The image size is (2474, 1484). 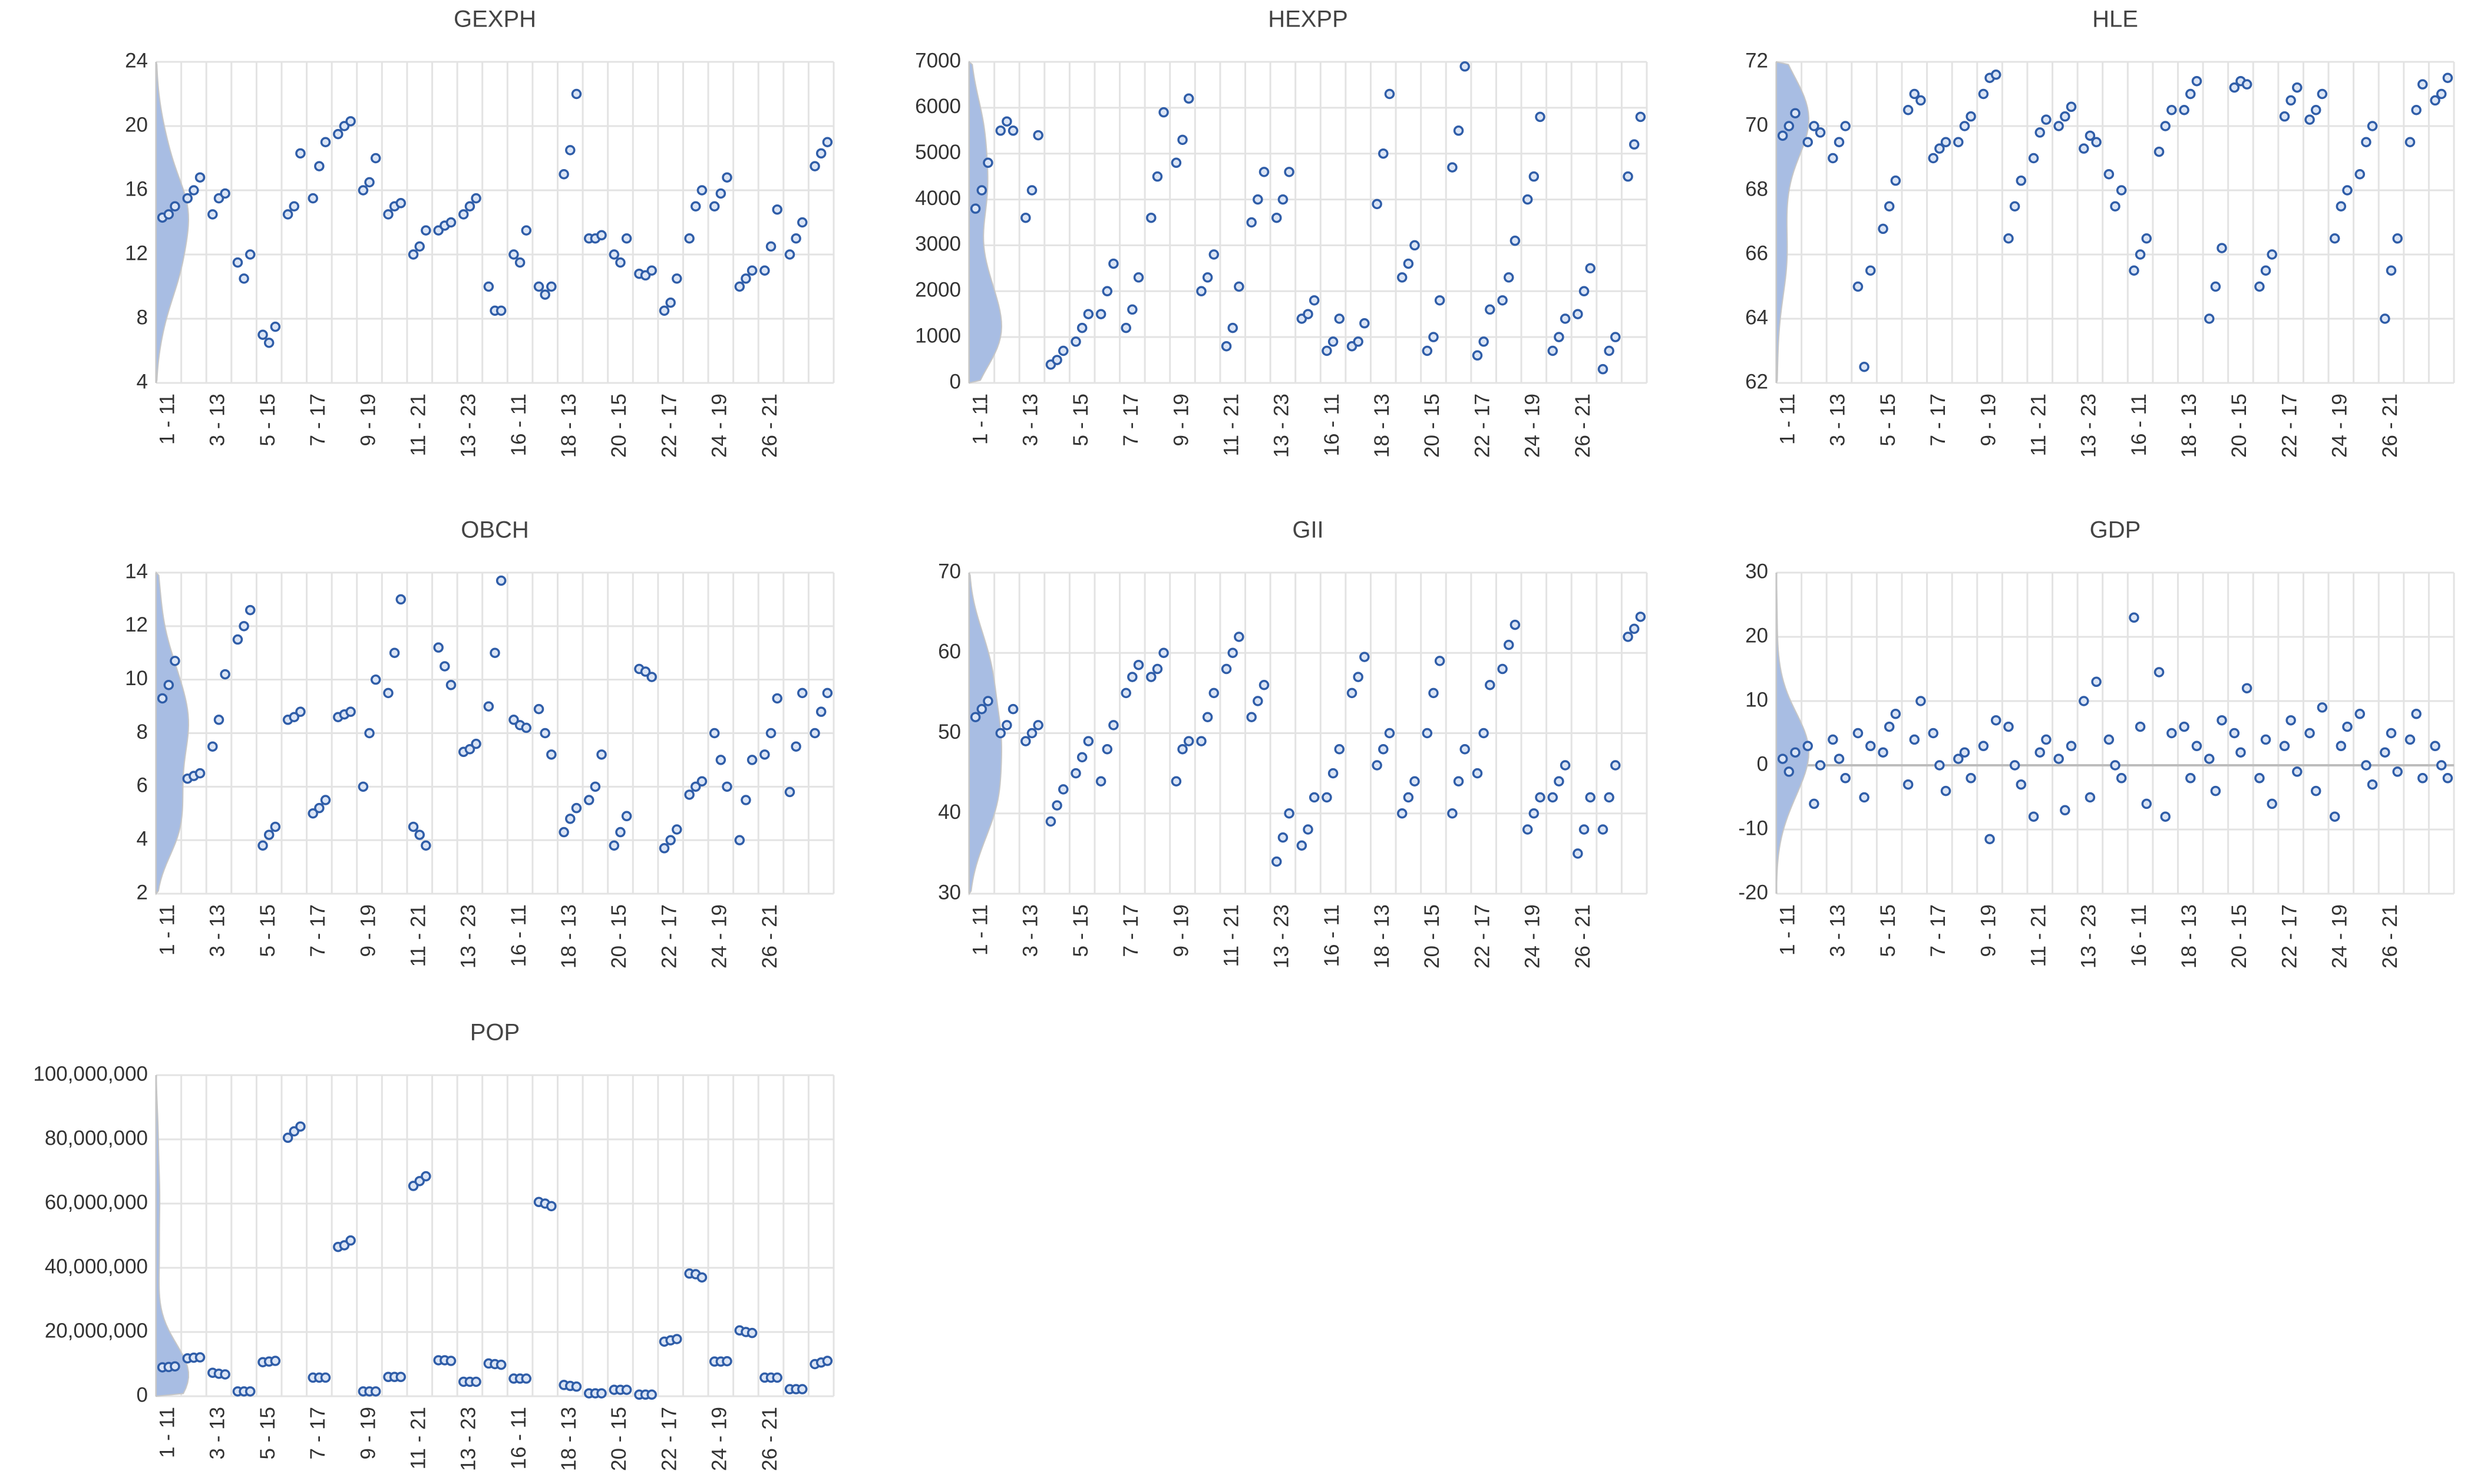 I want to click on x-tick-label: 13 - 23, so click(x=1281, y=426).